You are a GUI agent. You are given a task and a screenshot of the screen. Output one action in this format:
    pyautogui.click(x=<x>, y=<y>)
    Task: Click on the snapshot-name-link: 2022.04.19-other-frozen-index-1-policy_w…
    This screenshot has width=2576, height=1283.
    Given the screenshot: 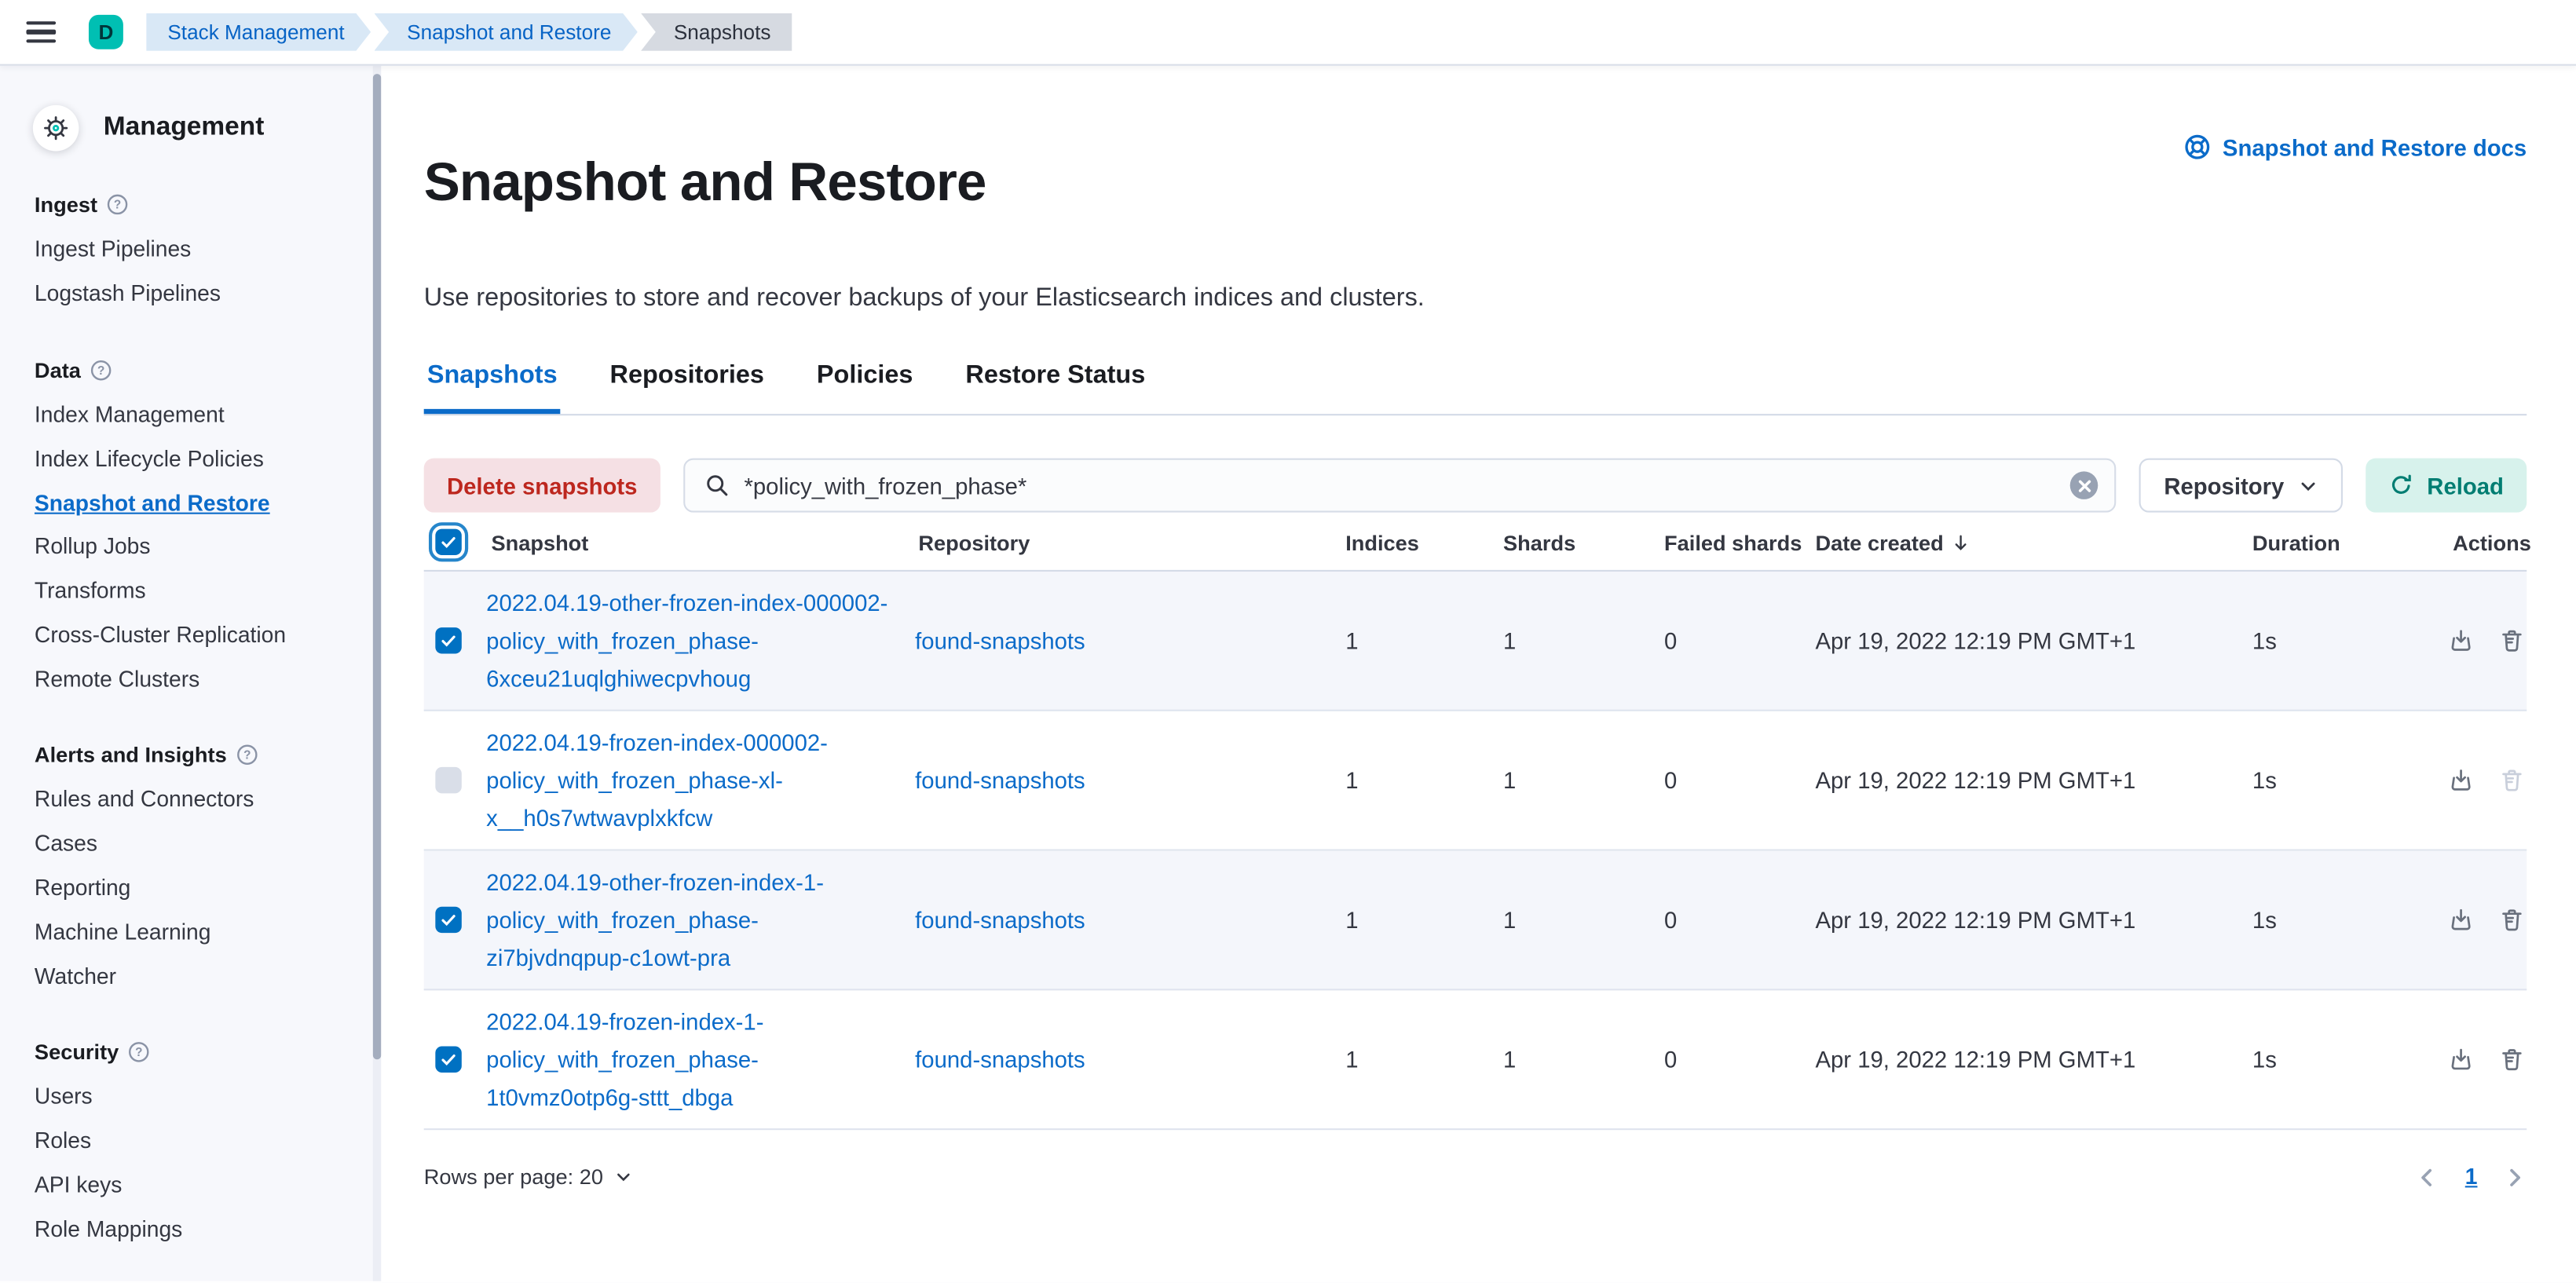 What is the action you would take?
    pyautogui.click(x=655, y=919)
    